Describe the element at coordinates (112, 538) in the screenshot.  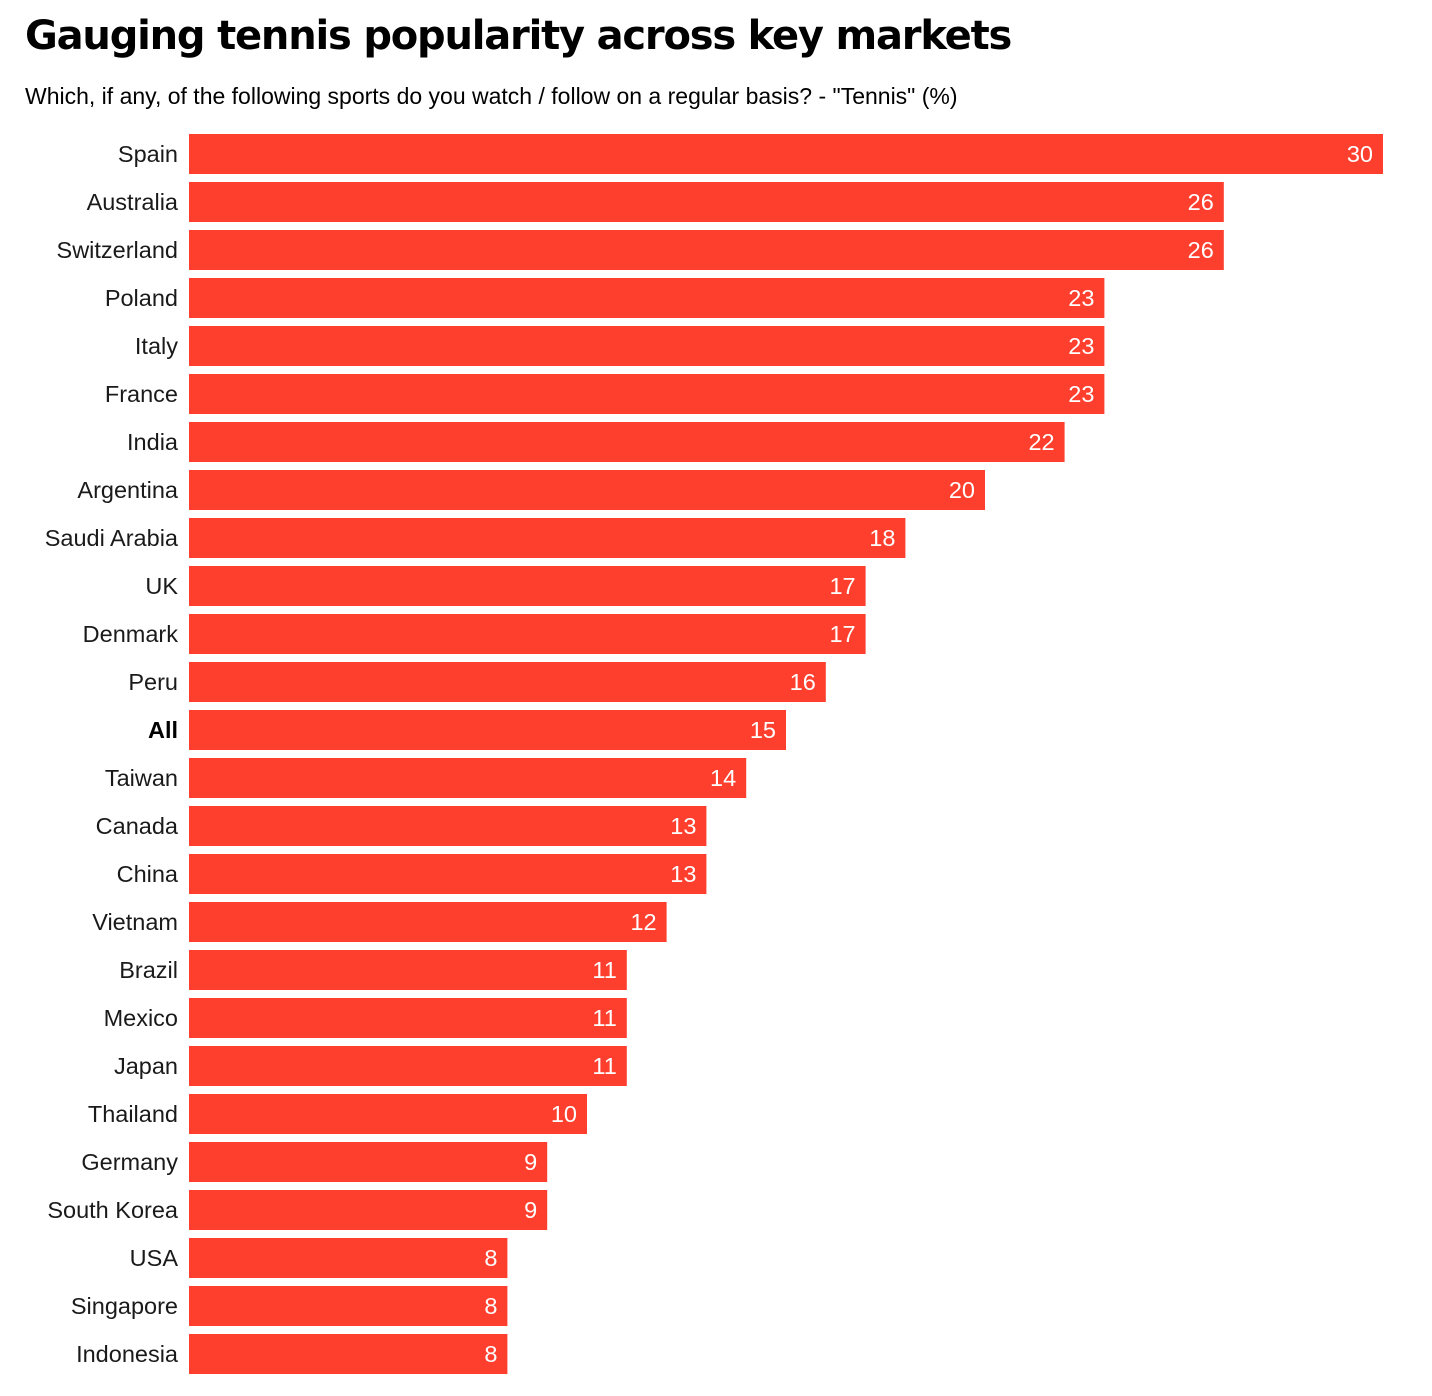
I see `category-label-saudi-arabia: Saudi Arabia` at that location.